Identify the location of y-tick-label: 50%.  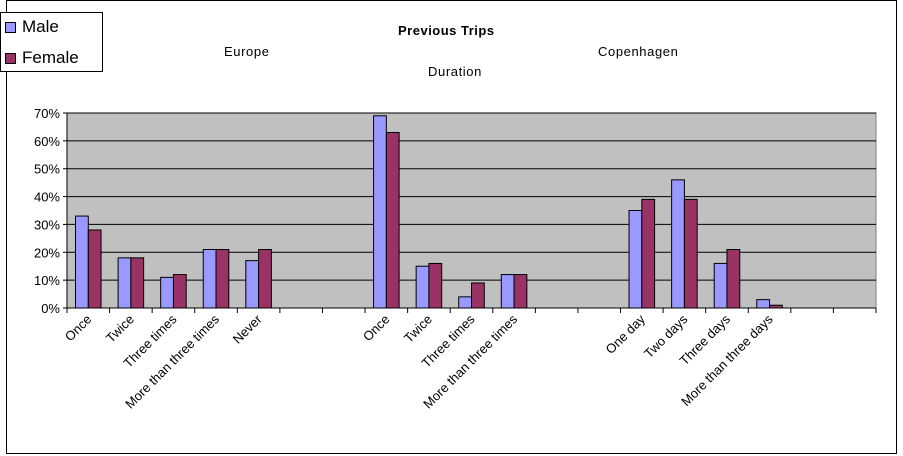
(47, 169).